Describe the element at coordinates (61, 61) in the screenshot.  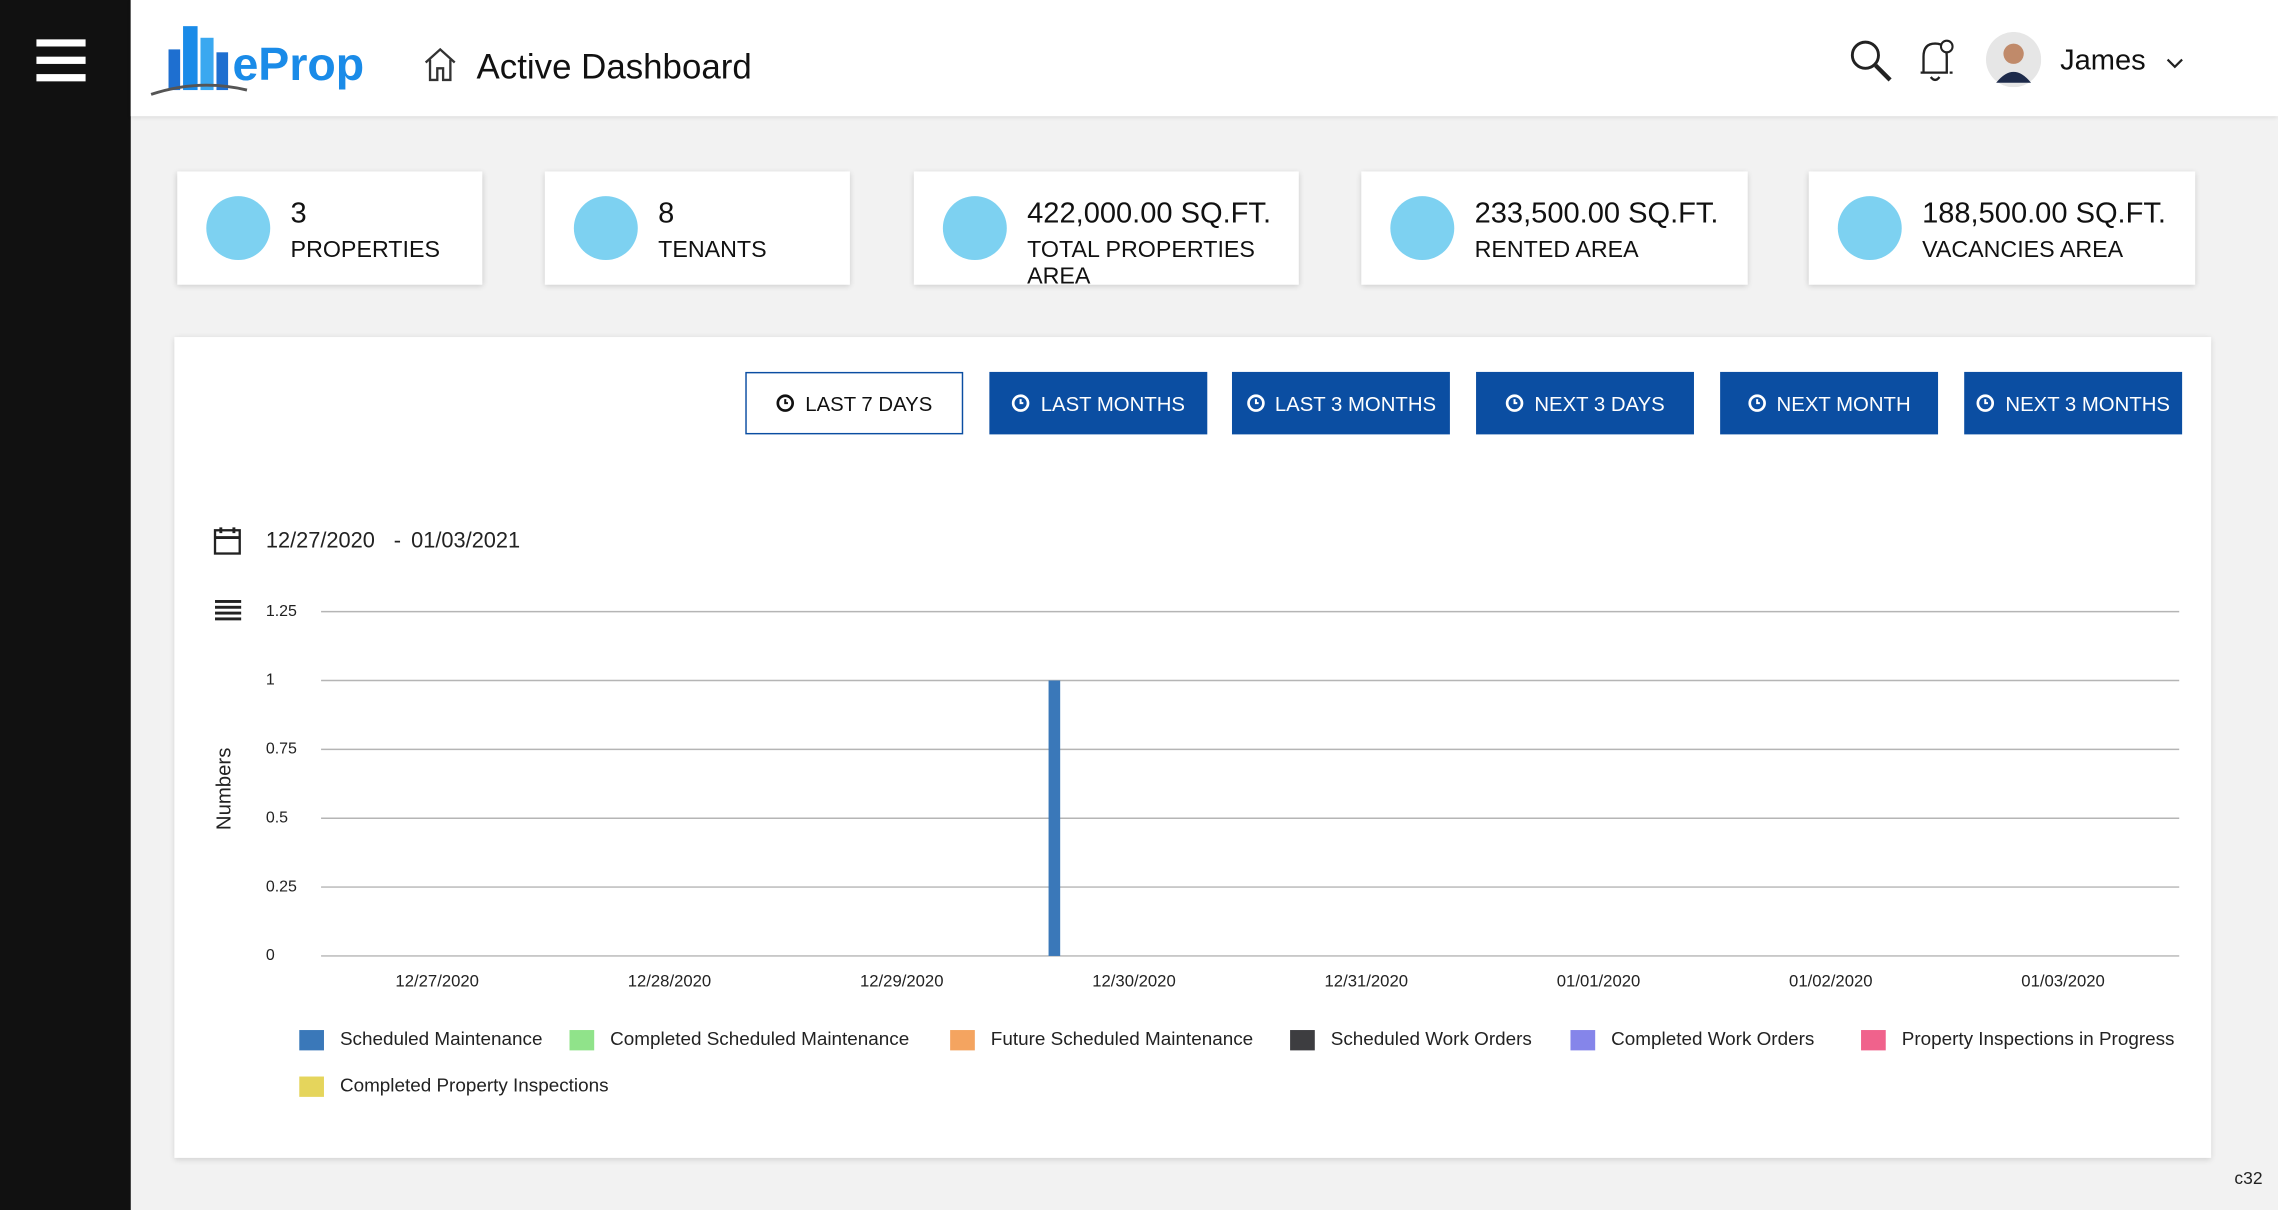
I see `menu-icon` at that location.